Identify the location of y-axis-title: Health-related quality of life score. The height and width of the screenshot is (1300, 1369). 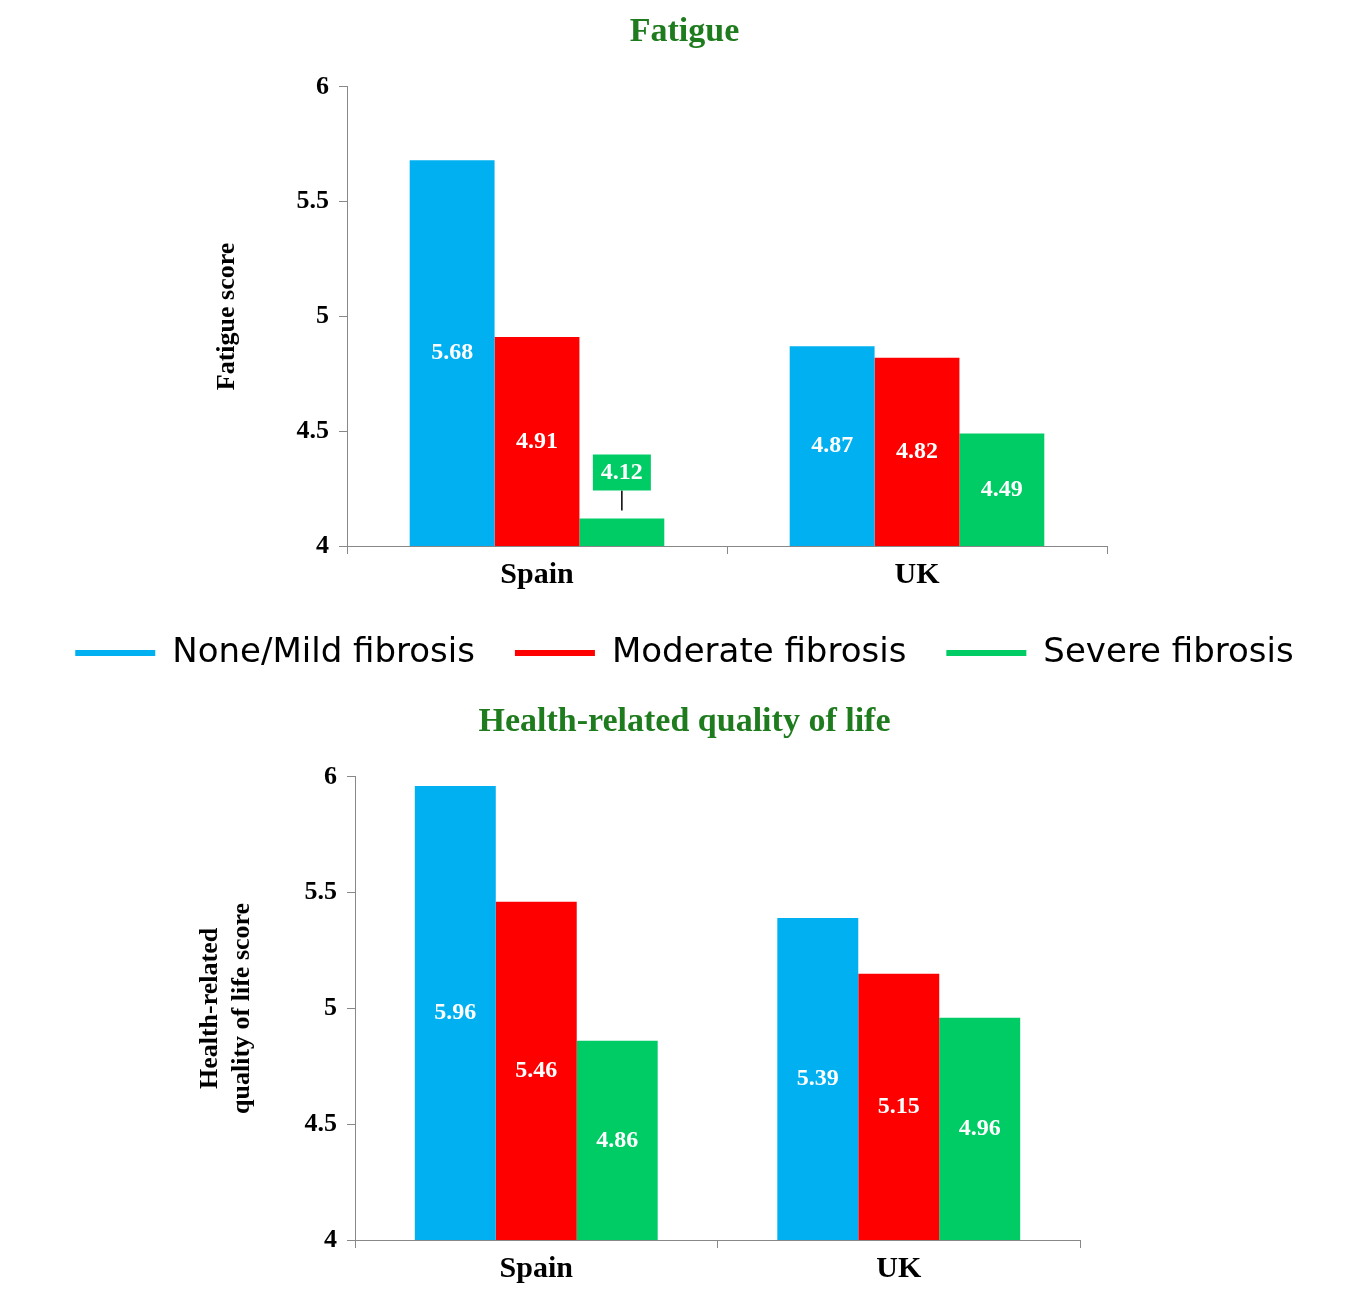
(224, 1008).